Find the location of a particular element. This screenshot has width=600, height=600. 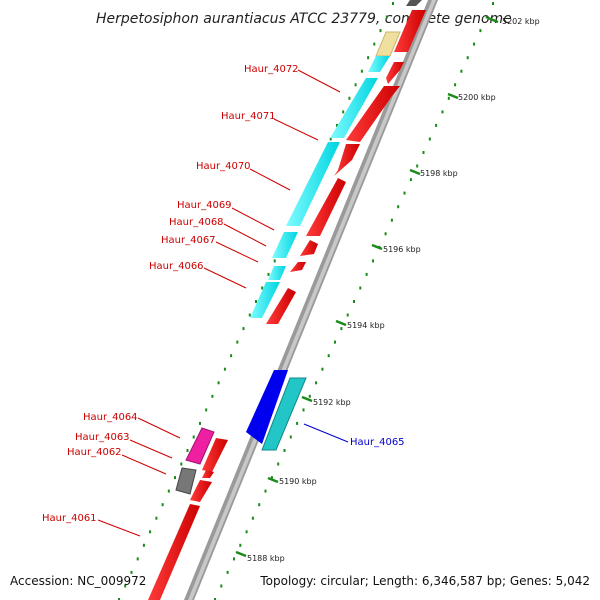

gene-label: Haur_4065 is located at coordinates (377, 442).